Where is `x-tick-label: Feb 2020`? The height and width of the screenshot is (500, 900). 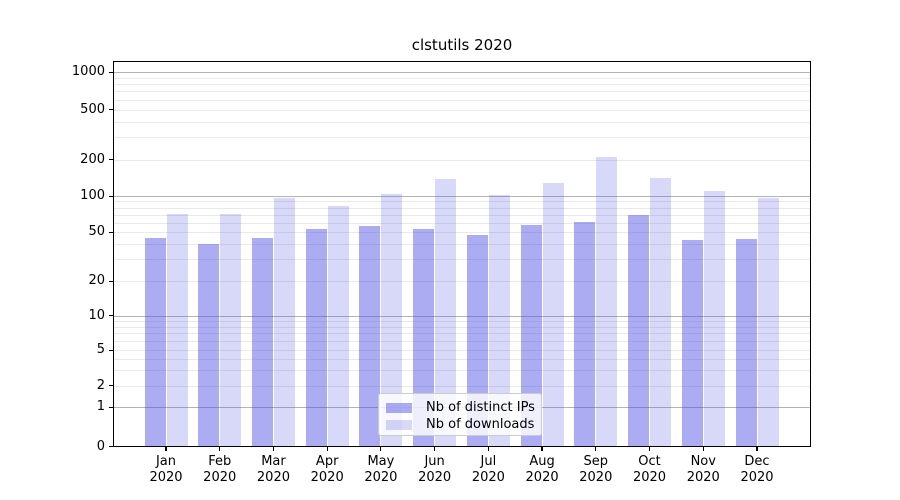 x-tick-label: Feb 2020 is located at coordinates (220, 470).